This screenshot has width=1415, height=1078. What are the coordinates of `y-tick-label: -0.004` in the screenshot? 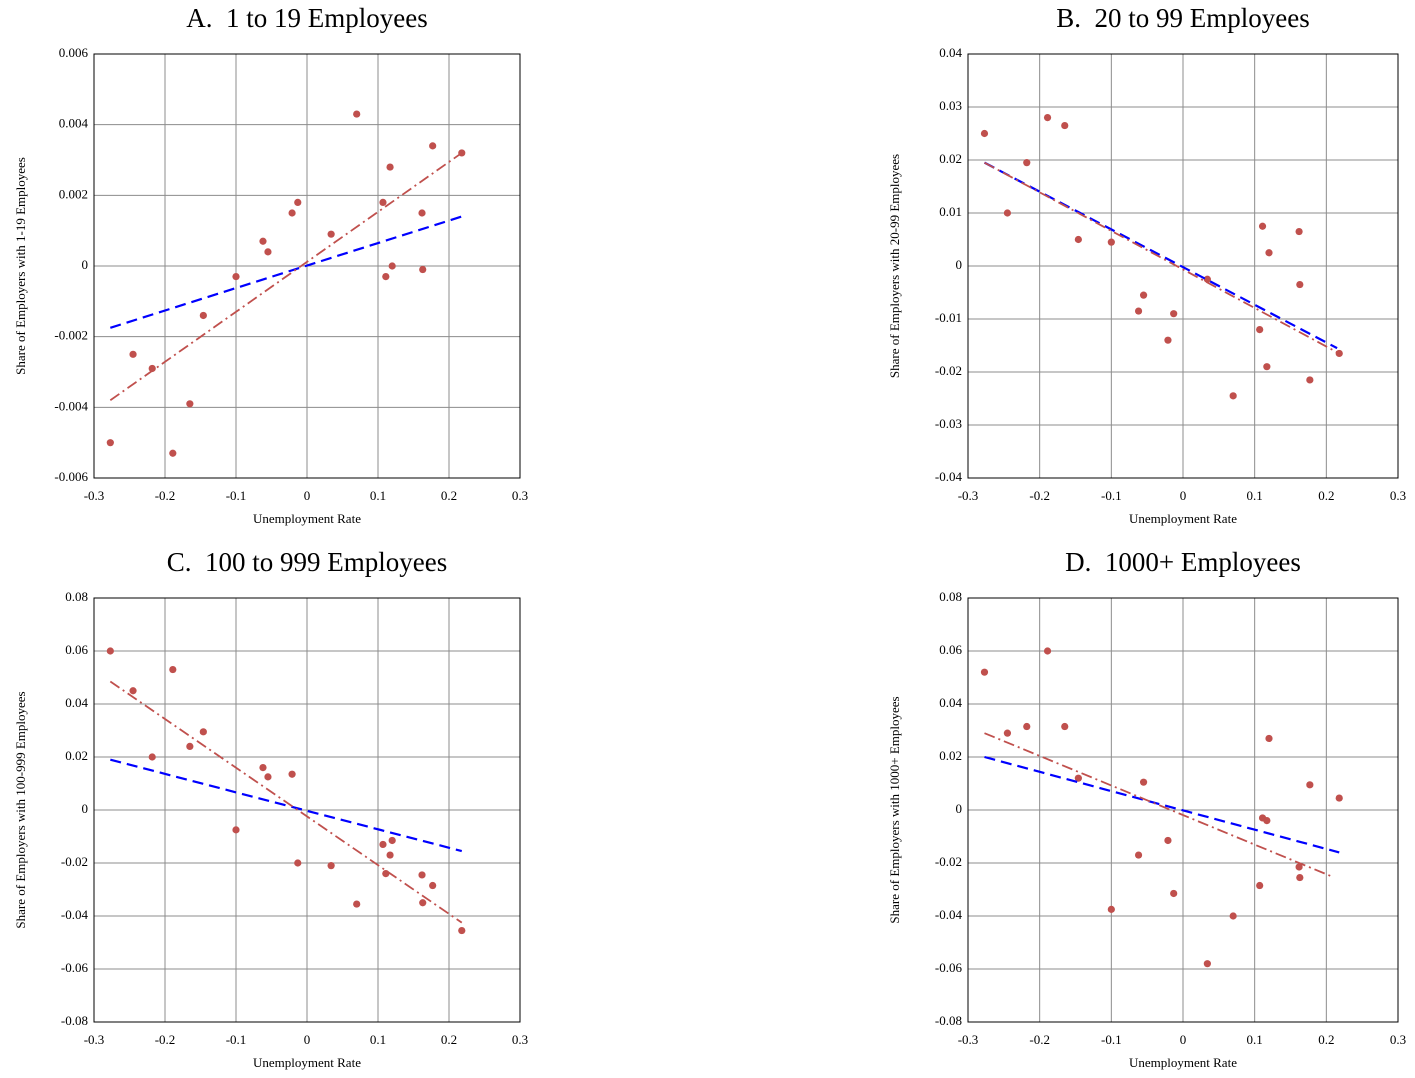 It's located at (71, 405).